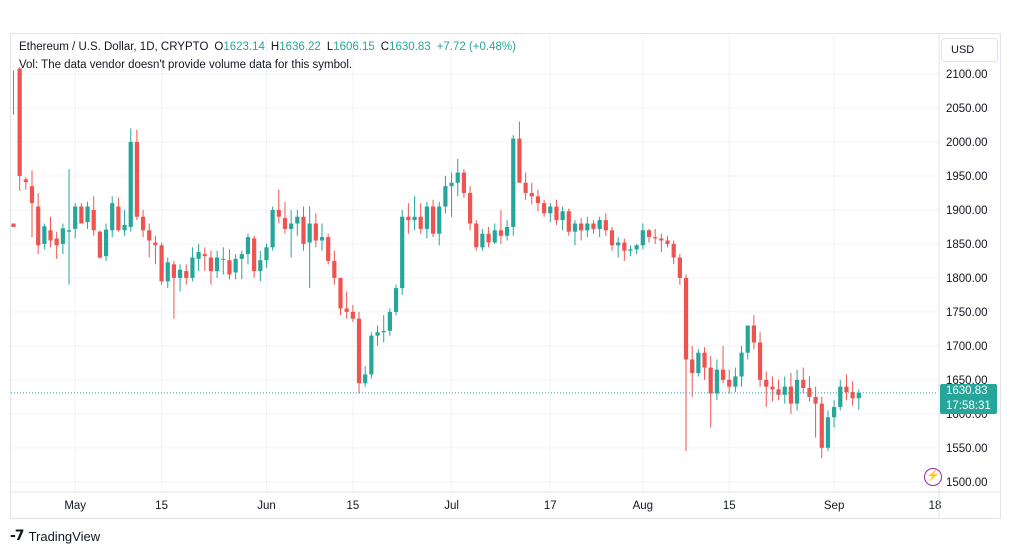 The width and height of the screenshot is (1012, 555). I want to click on open-value: 1623.14, so click(244, 47).